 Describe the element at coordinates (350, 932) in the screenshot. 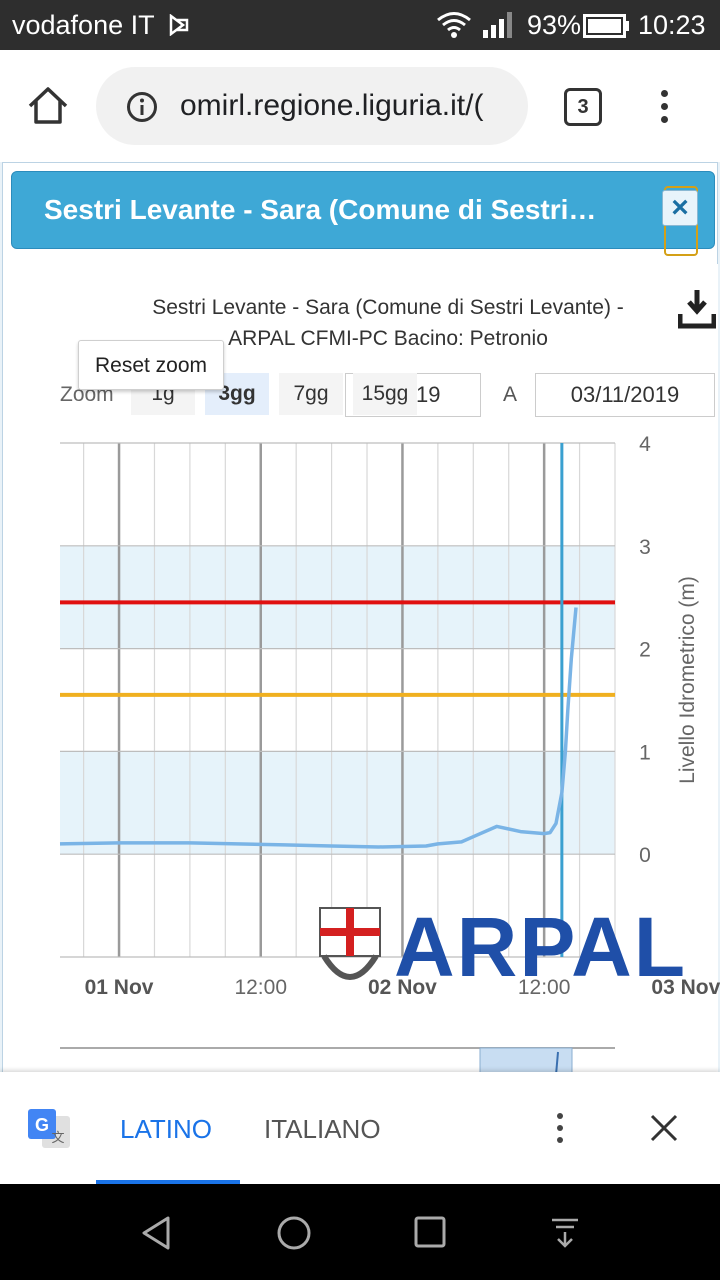

I see `logo-cross-horizontal` at that location.